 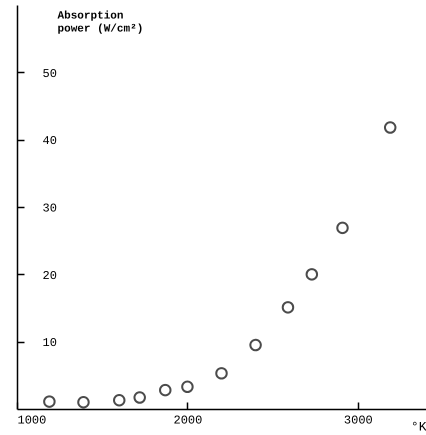 What do you see at coordinates (49, 73) in the screenshot?
I see `y-tick-label: 50` at bounding box center [49, 73].